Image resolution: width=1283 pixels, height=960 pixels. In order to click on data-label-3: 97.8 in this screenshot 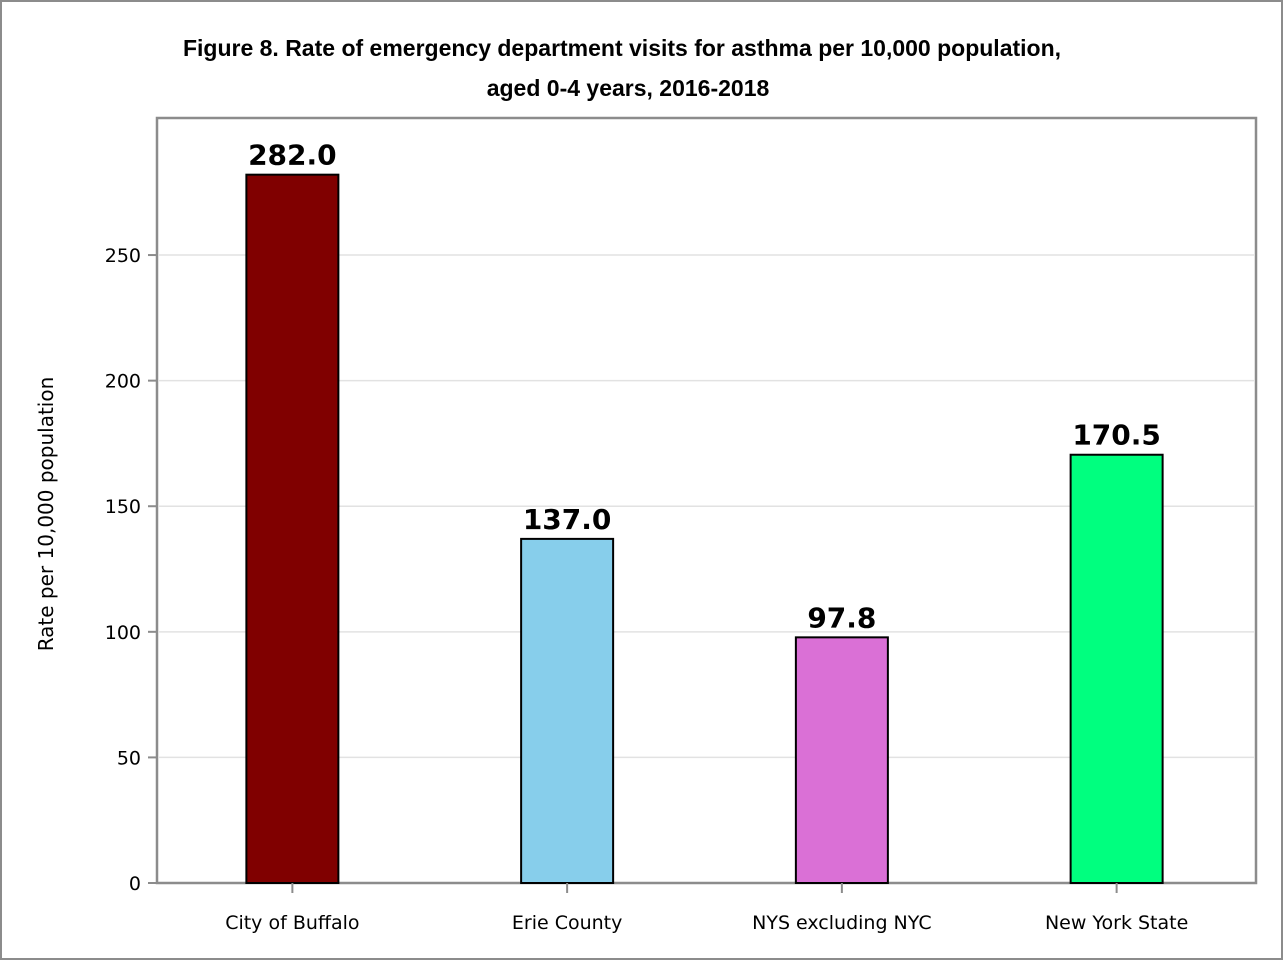, I will do `click(841, 617)`.